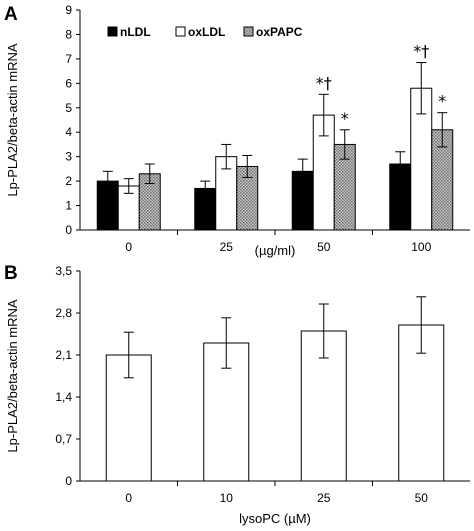  Describe the element at coordinates (68, 181) in the screenshot. I see `y-tick-label: 2` at that location.